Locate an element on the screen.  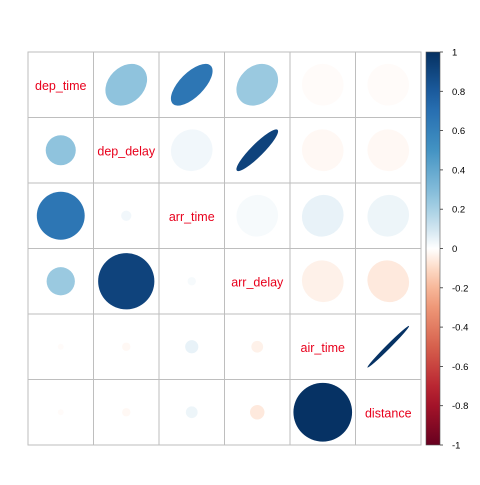
ellipse-mark-air_time-distance is located at coordinates (388, 346).